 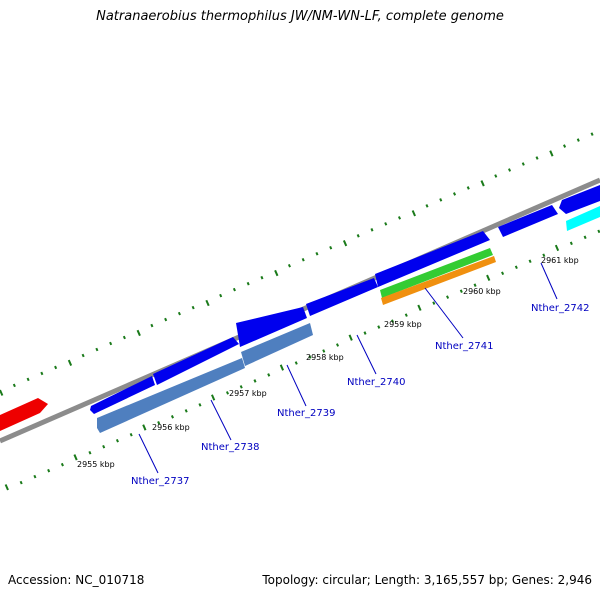 I want to click on orange-highlight, so click(x=438, y=280).